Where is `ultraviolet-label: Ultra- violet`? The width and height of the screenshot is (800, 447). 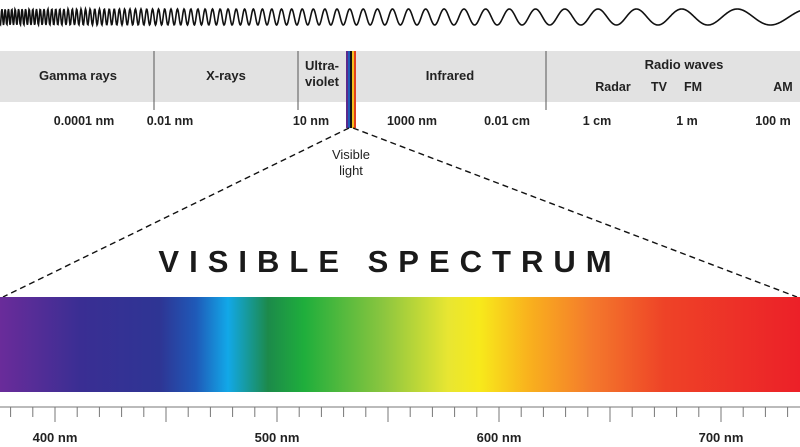
ultraviolet-label: Ultra- violet is located at coordinates (322, 74).